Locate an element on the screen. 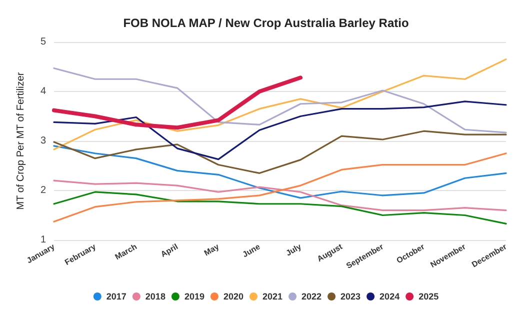  x-tick-label: June is located at coordinates (251, 251).